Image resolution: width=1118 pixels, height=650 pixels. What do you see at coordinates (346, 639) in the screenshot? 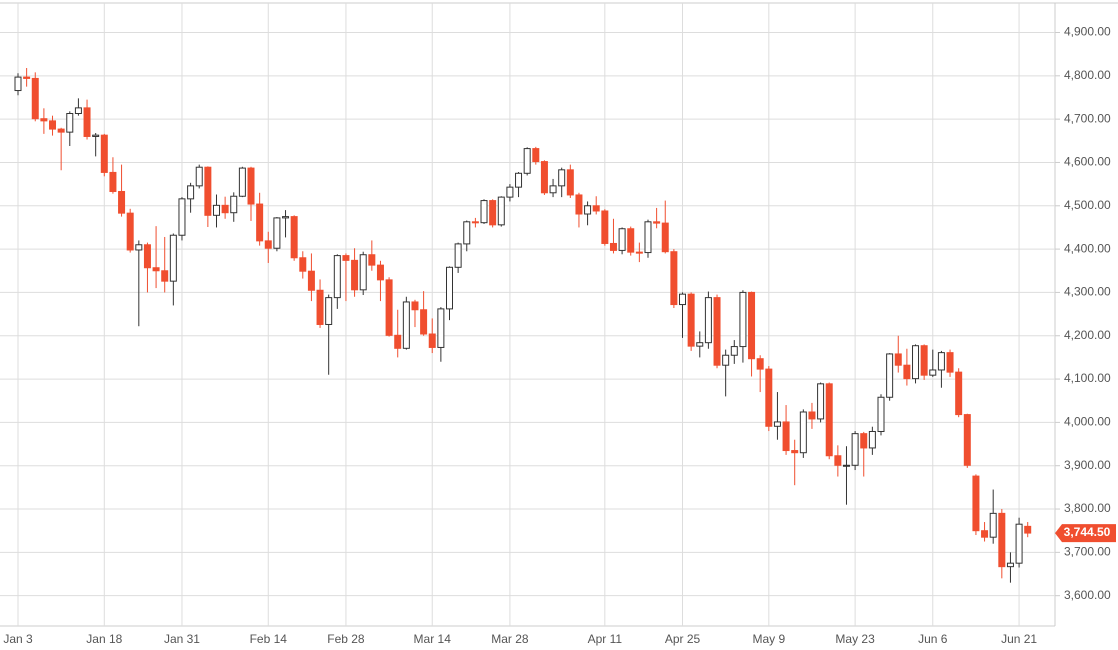
I see `x-tick-label: Feb 28` at bounding box center [346, 639].